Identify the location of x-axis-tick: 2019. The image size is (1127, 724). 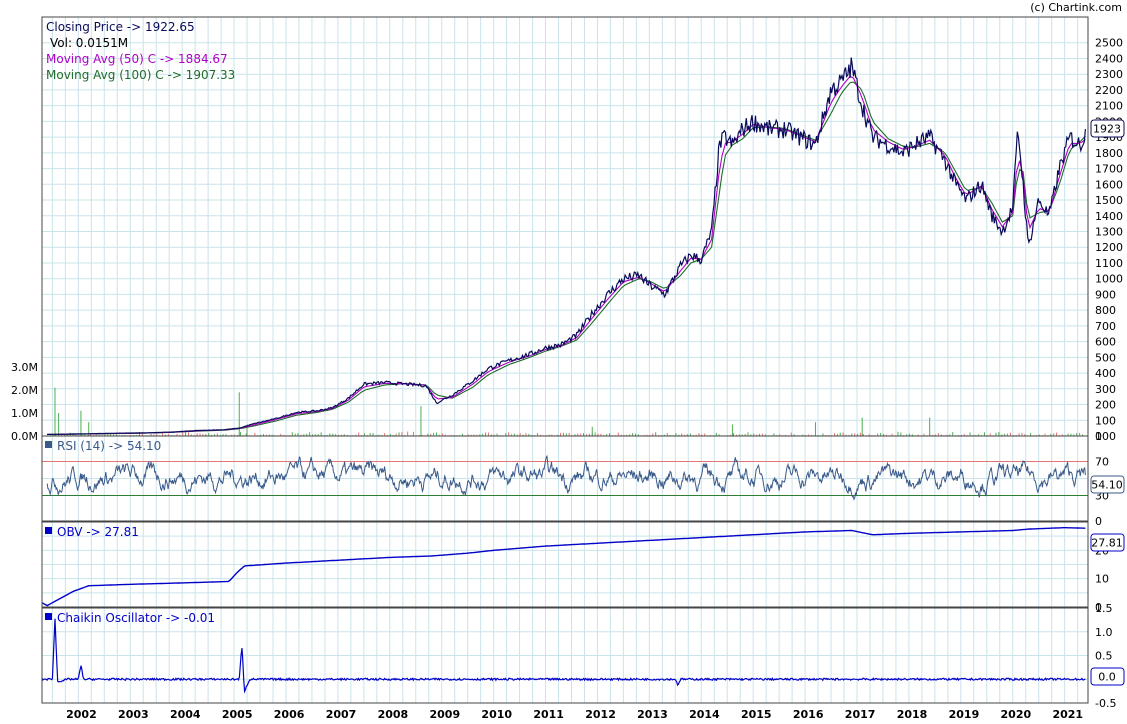
(964, 714).